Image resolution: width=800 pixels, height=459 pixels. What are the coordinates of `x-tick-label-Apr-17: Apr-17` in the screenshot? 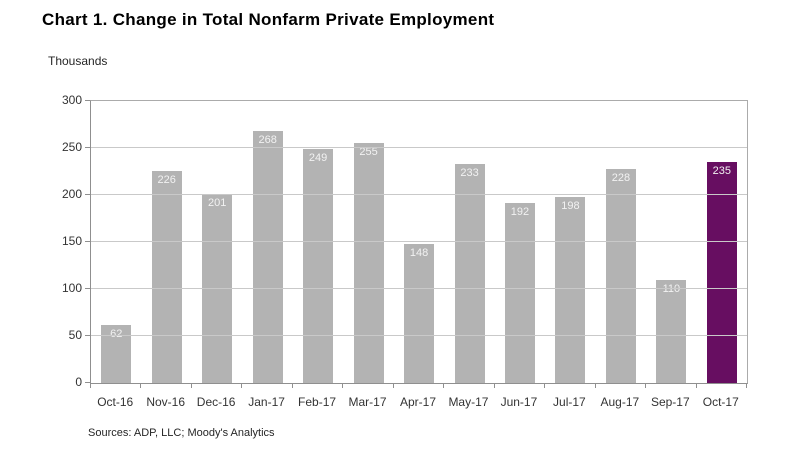 It's located at (417, 402).